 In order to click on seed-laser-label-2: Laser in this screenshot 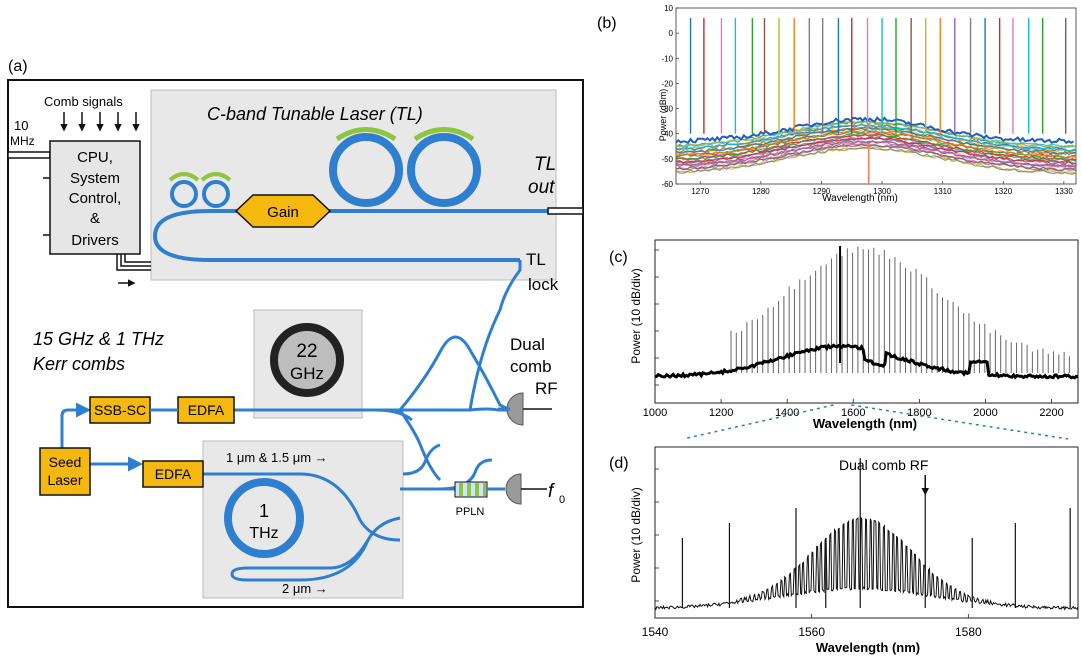, I will do `click(64, 480)`.